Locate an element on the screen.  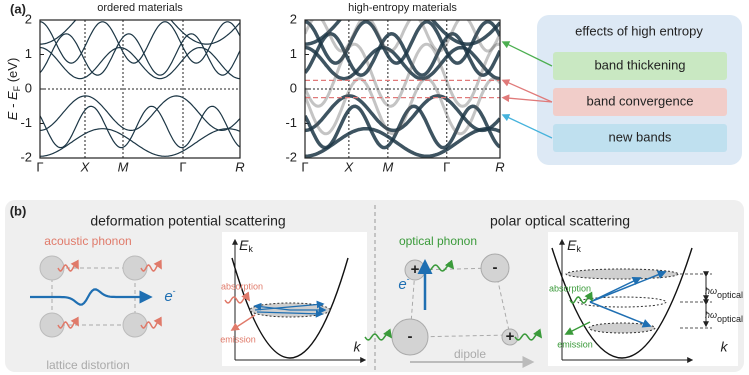
effect-item: band convergence is located at coordinates (640, 100).